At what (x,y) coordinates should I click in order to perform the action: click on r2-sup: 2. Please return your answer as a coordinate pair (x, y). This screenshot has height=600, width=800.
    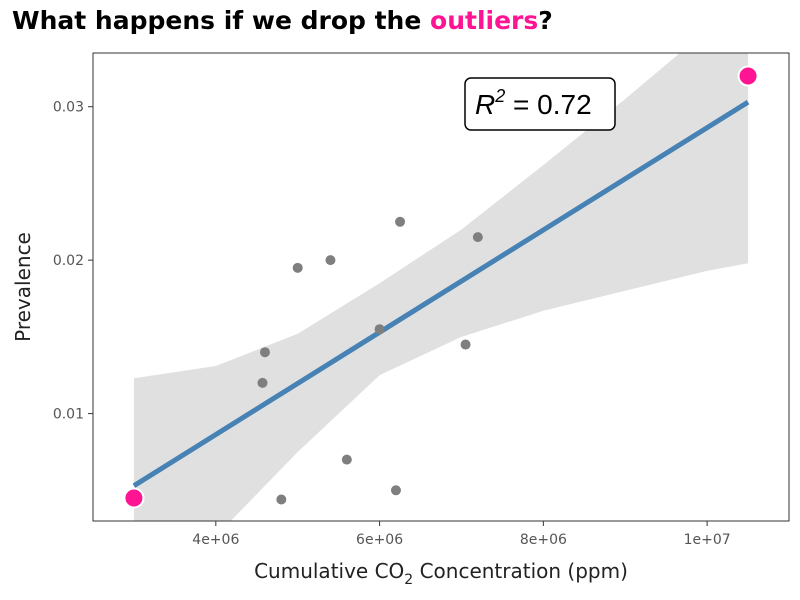
    Looking at the image, I should click on (499, 96).